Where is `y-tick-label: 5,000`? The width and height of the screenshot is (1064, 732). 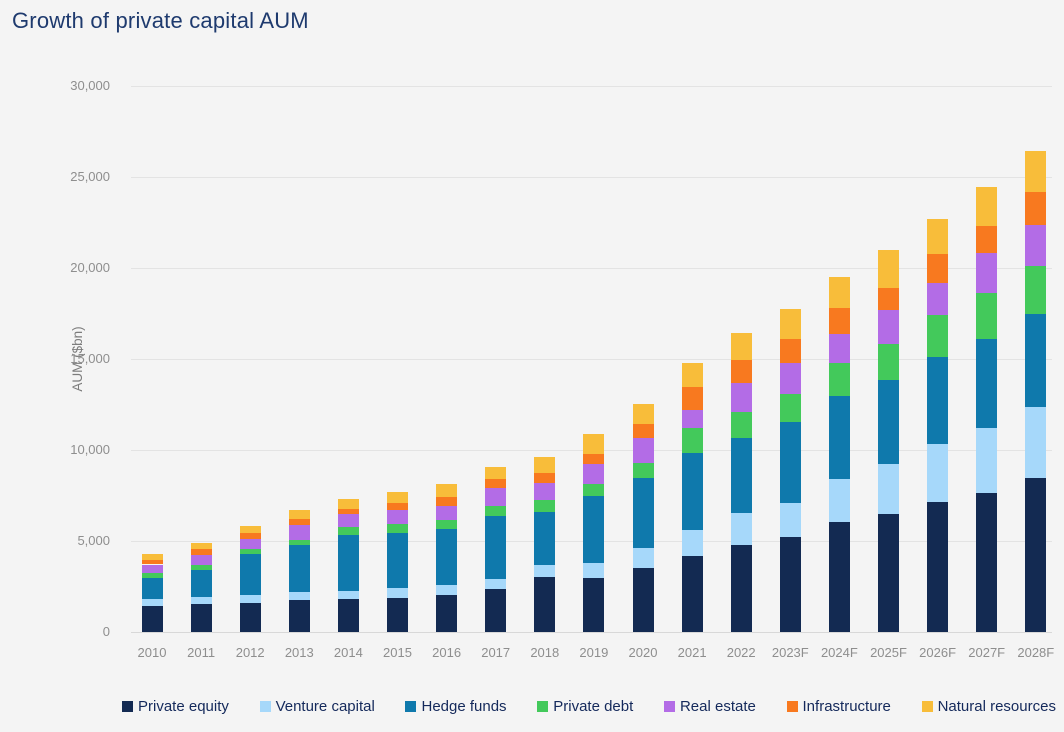
y-tick-label: 5,000 is located at coordinates (93, 540).